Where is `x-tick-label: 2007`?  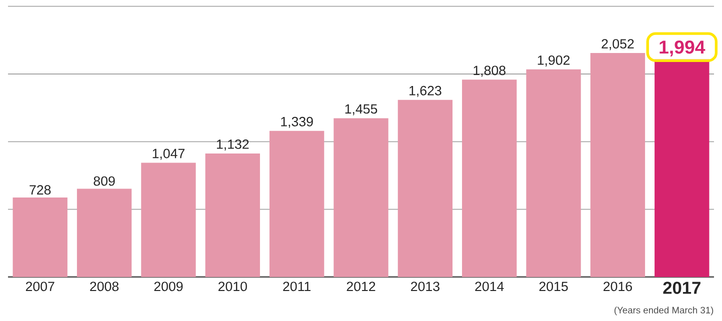
x-tick-label: 2007 is located at coordinates (40, 287).